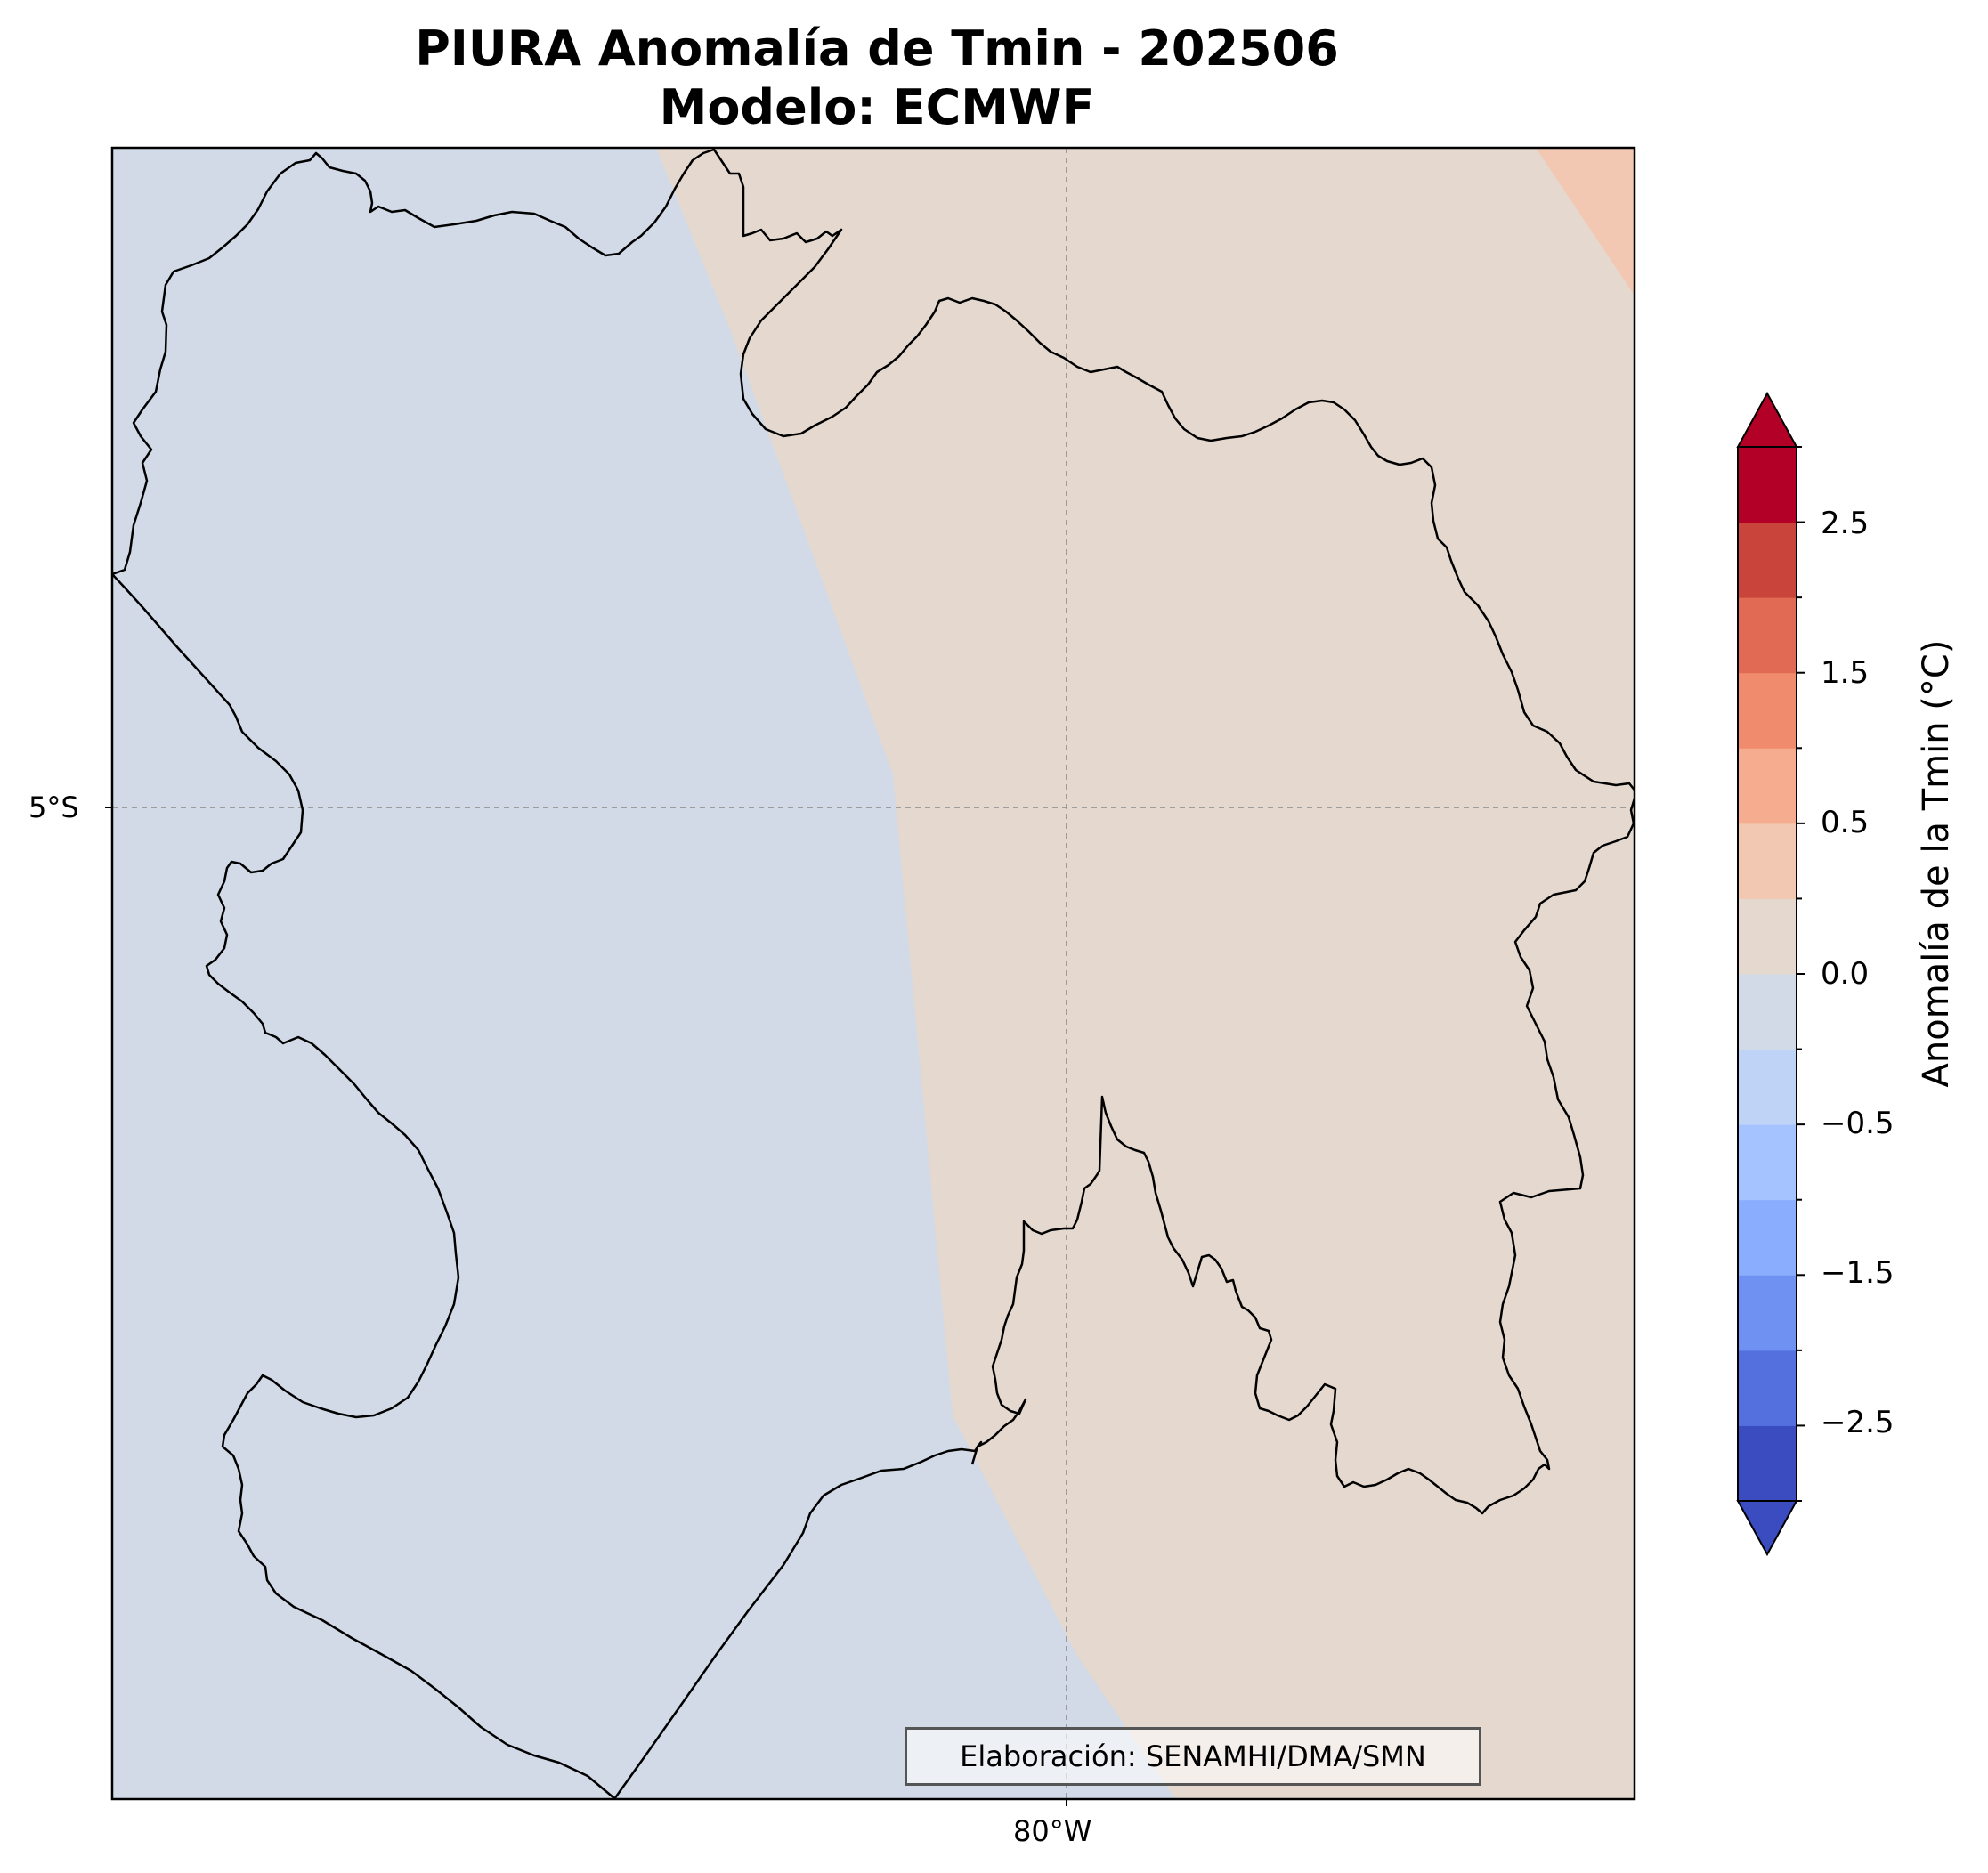 The image size is (1988, 1873). What do you see at coordinates (1302, 1154) in the screenshot?
I see `region-border-east` at bounding box center [1302, 1154].